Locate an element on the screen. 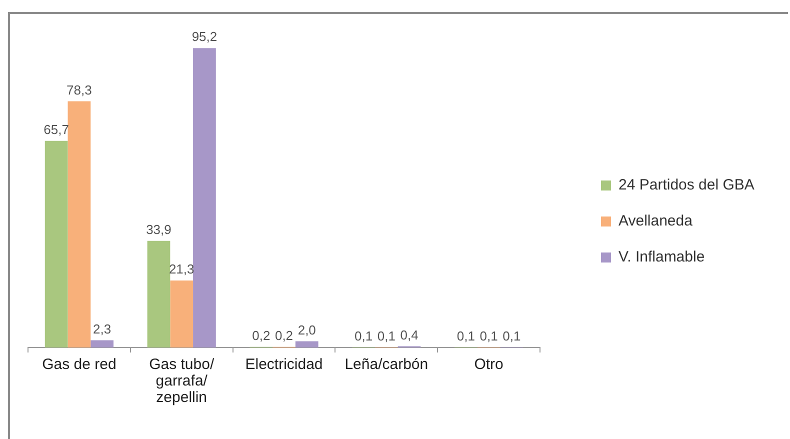  data-label: 78,3 is located at coordinates (79, 90).